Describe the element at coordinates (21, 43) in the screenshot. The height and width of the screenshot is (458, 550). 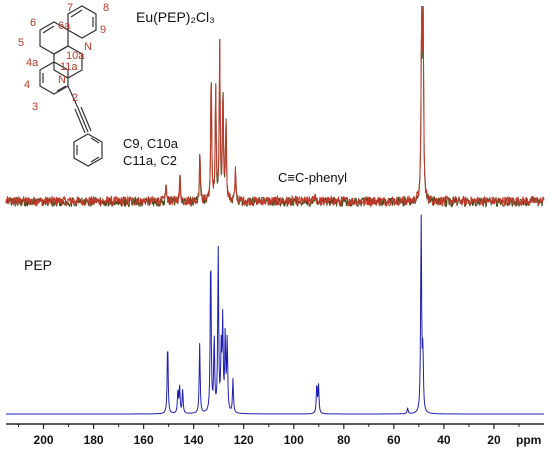
I see `svg-text: 5` at that location.